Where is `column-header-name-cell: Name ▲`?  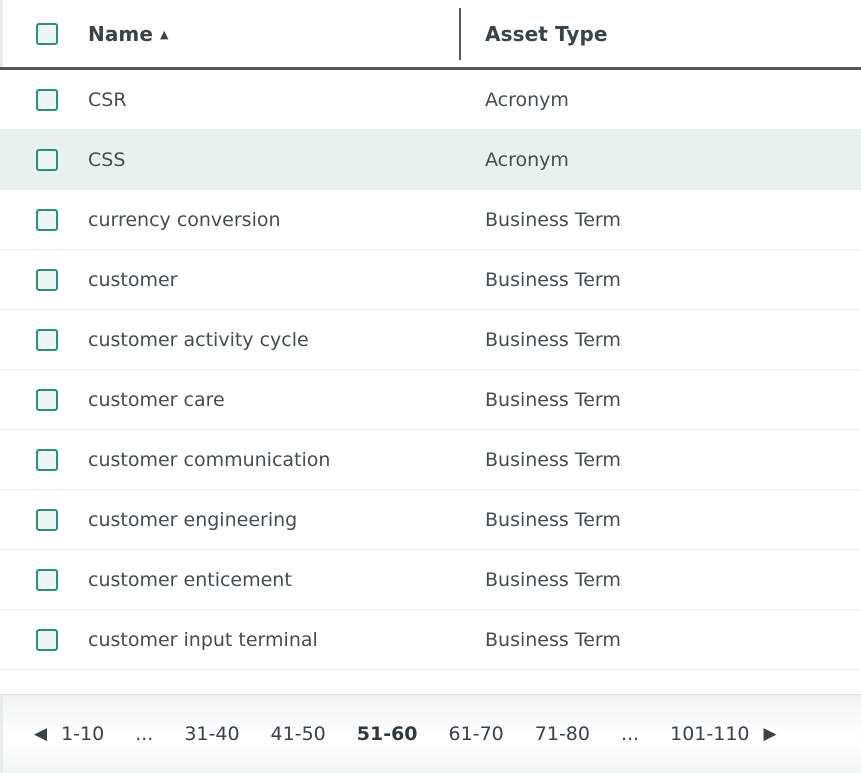 column-header-name-cell: Name ▲ is located at coordinates (274, 34).